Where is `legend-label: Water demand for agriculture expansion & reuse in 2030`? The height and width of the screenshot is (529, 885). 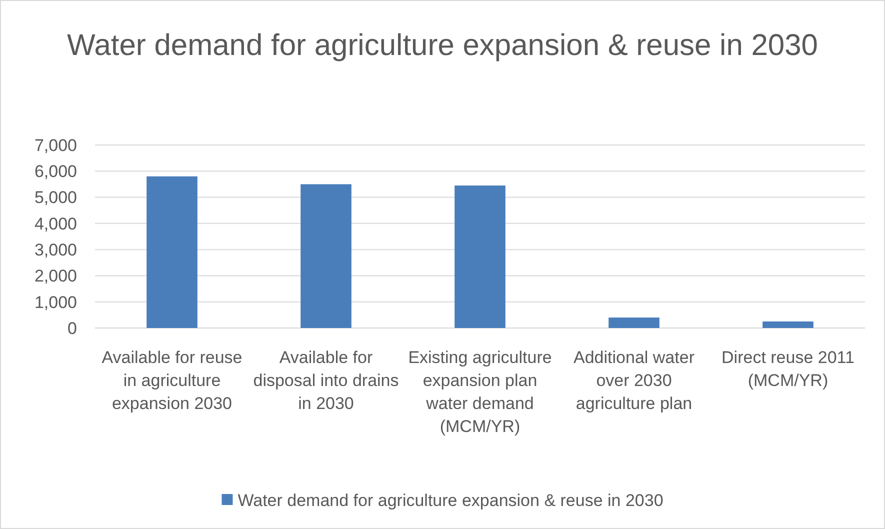
legend-label: Water demand for agriculture expansion & reuse in 2030 is located at coordinates (451, 500).